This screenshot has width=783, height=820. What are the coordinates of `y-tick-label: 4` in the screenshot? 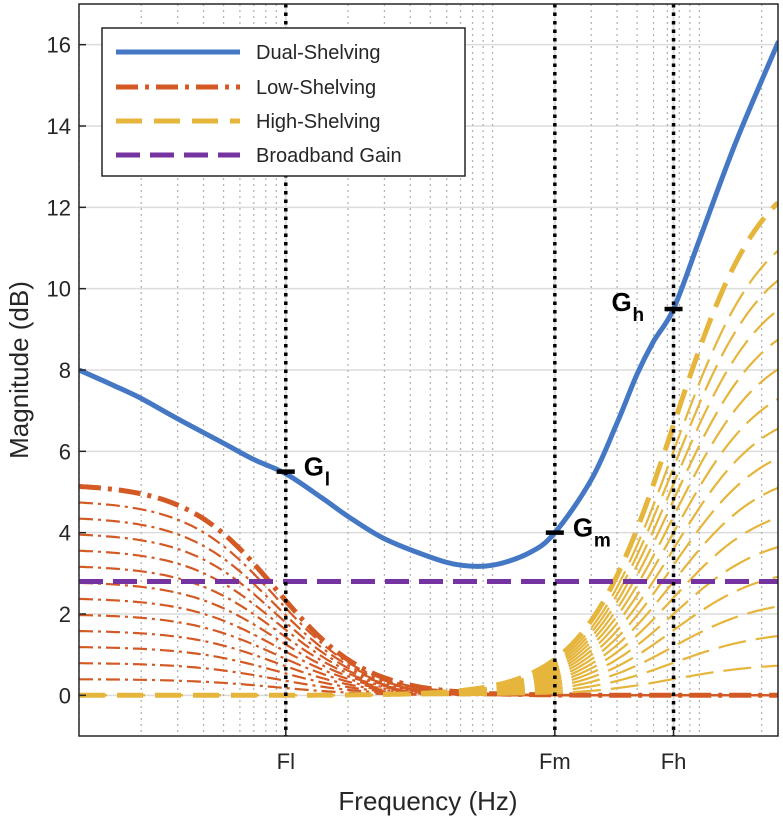 It's located at (65, 533).